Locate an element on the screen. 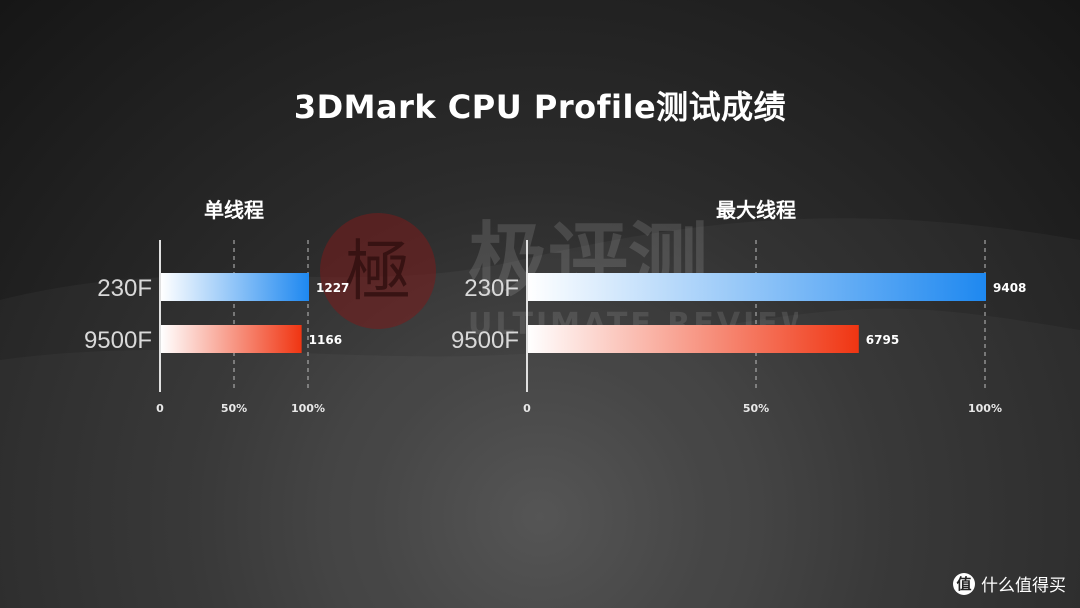 The width and height of the screenshot is (1080, 608). chart-title-single: 单线程 is located at coordinates (234, 210).